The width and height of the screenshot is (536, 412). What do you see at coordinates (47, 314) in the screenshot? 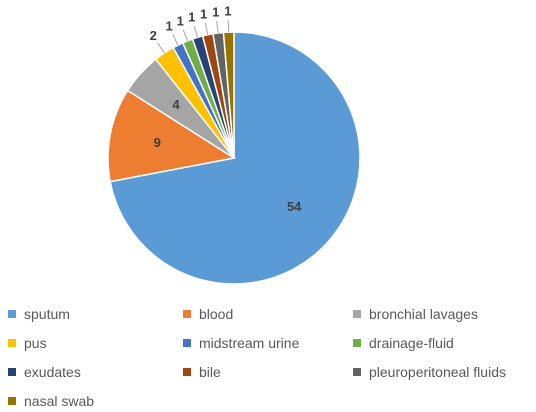
I see `legend-label: sputum` at bounding box center [47, 314].